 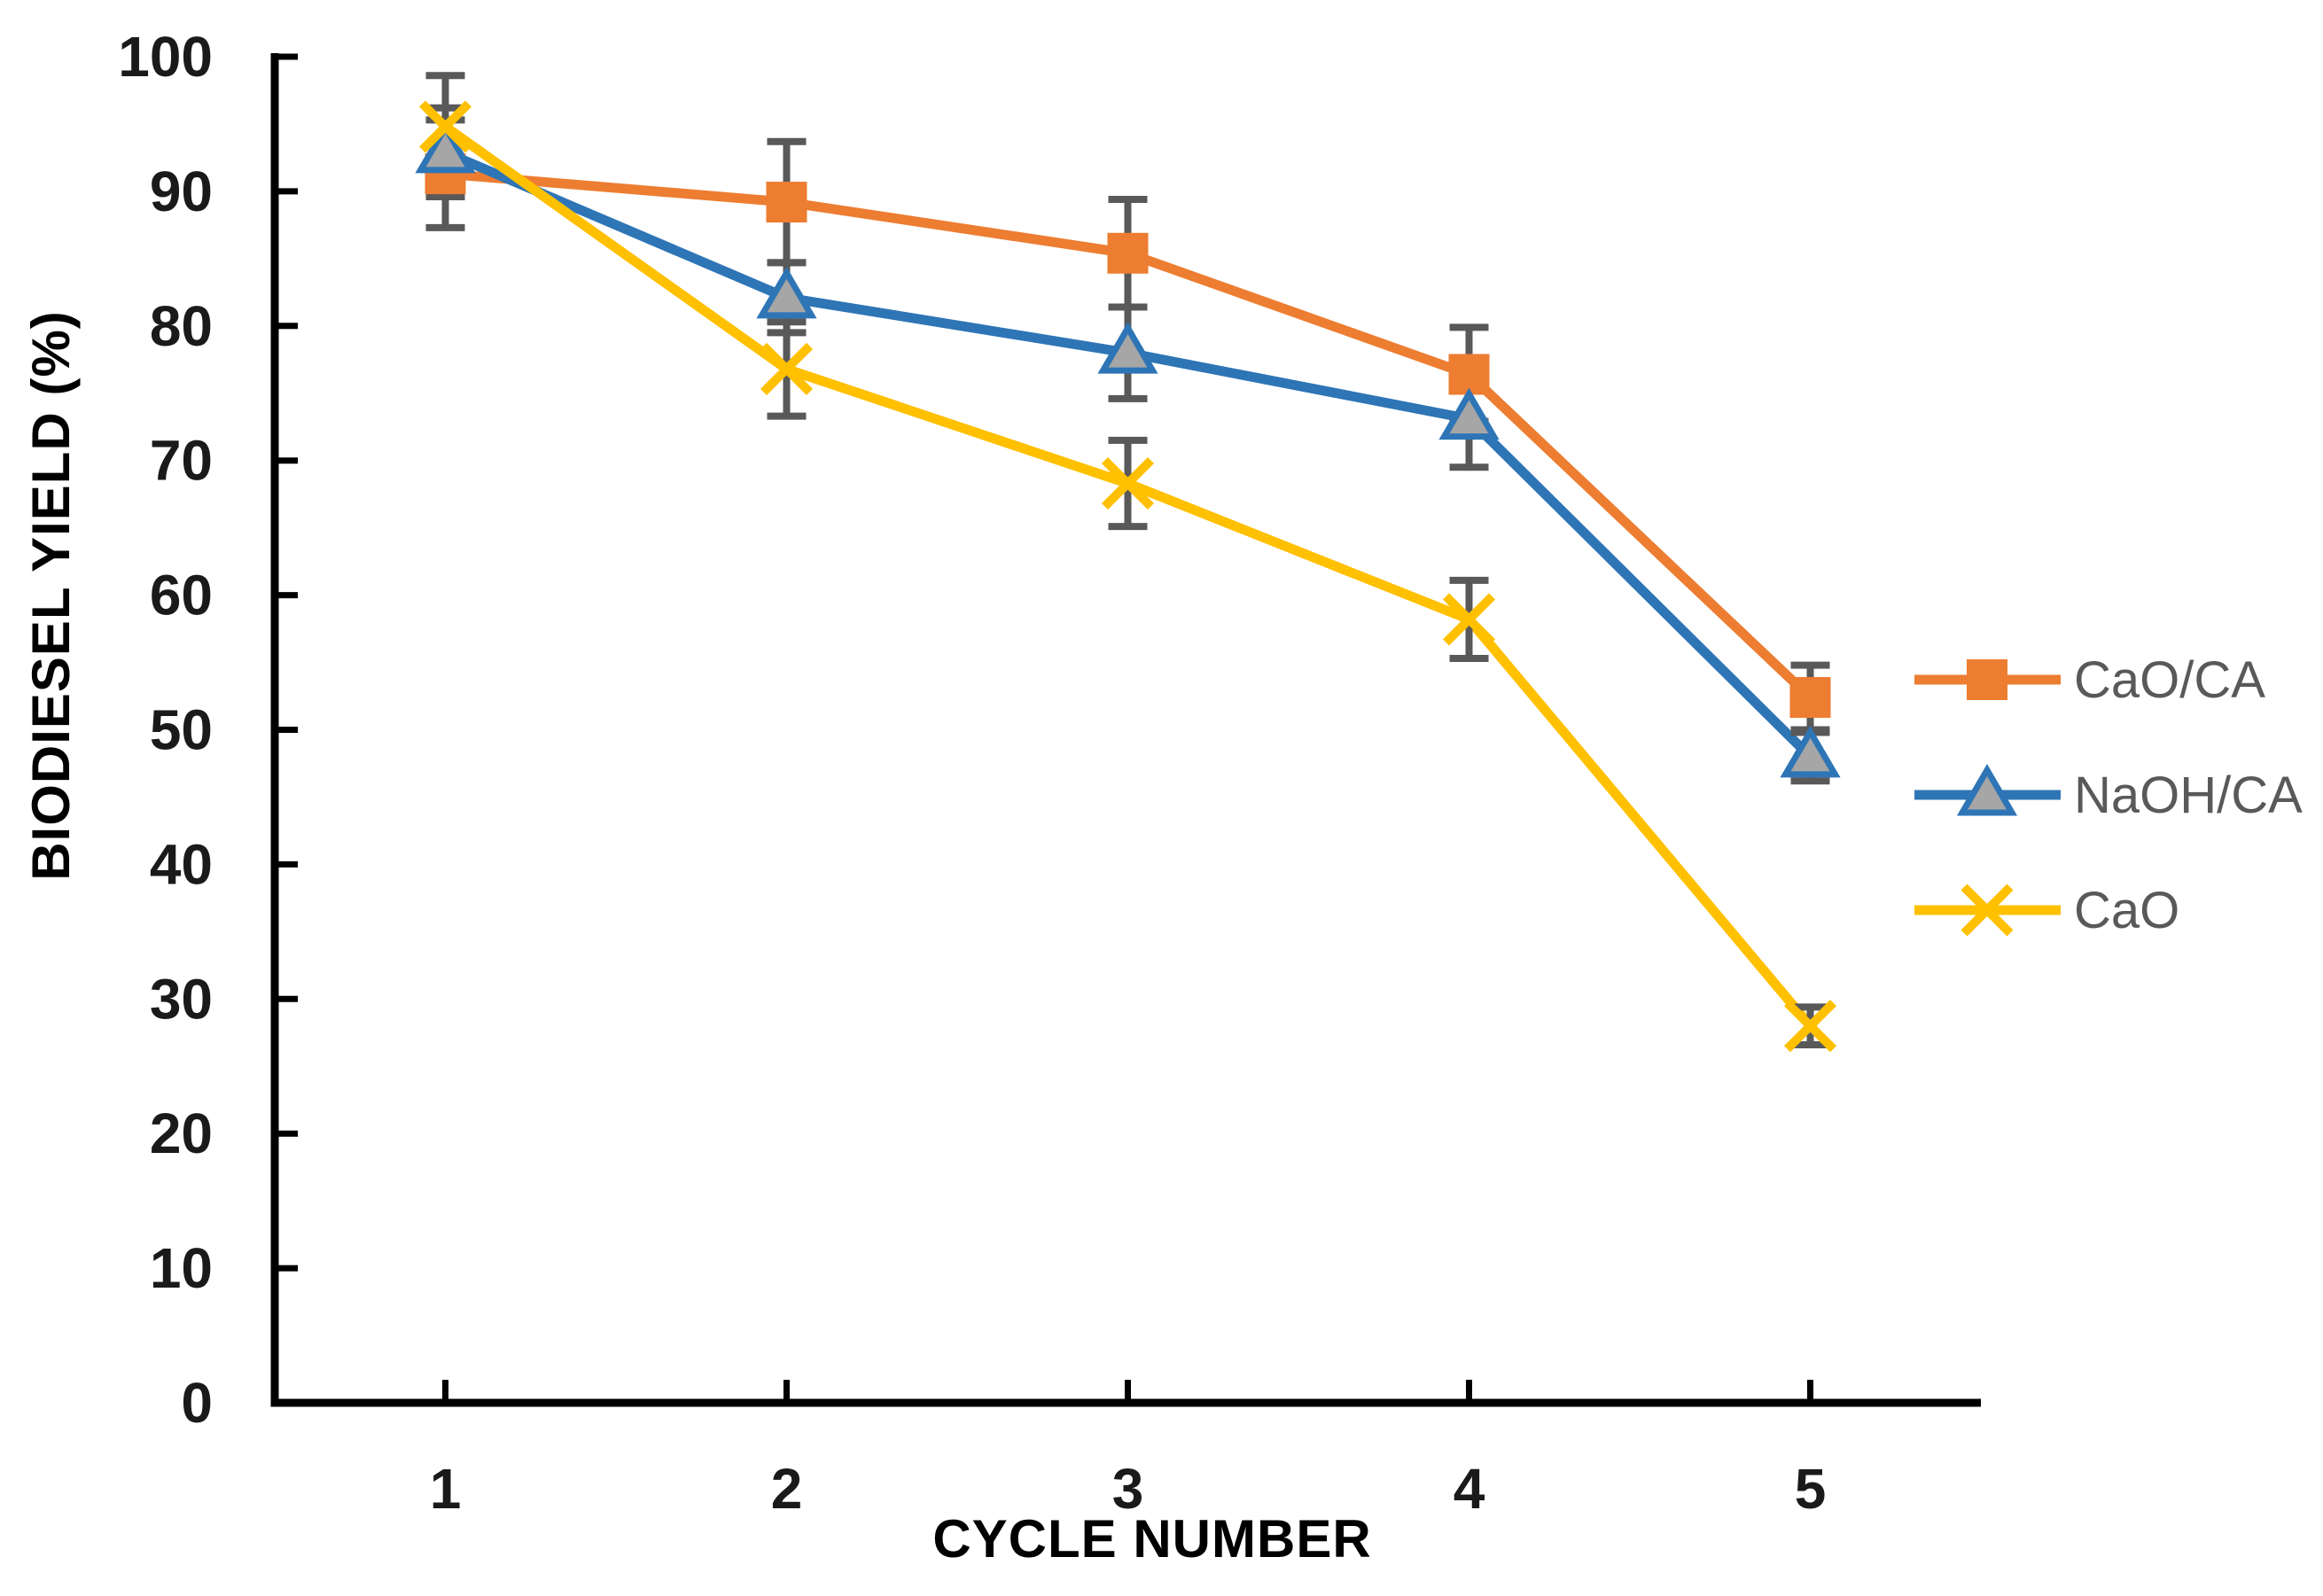 I want to click on legend: CaO/CA NaOH/CA CaO, so click(x=2108, y=795).